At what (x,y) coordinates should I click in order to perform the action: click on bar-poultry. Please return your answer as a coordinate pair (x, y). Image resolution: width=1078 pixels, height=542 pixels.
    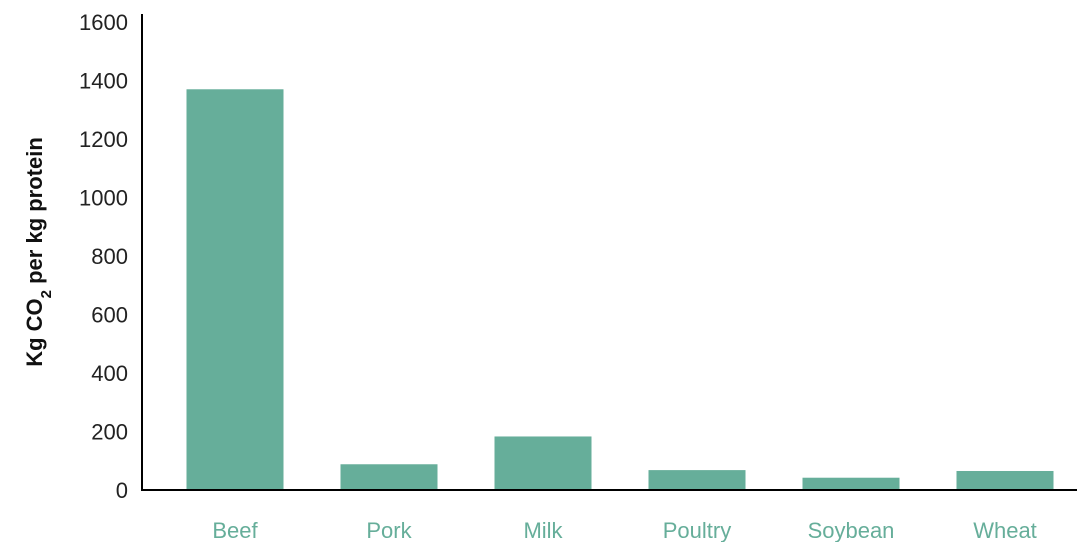
    Looking at the image, I should click on (697, 480).